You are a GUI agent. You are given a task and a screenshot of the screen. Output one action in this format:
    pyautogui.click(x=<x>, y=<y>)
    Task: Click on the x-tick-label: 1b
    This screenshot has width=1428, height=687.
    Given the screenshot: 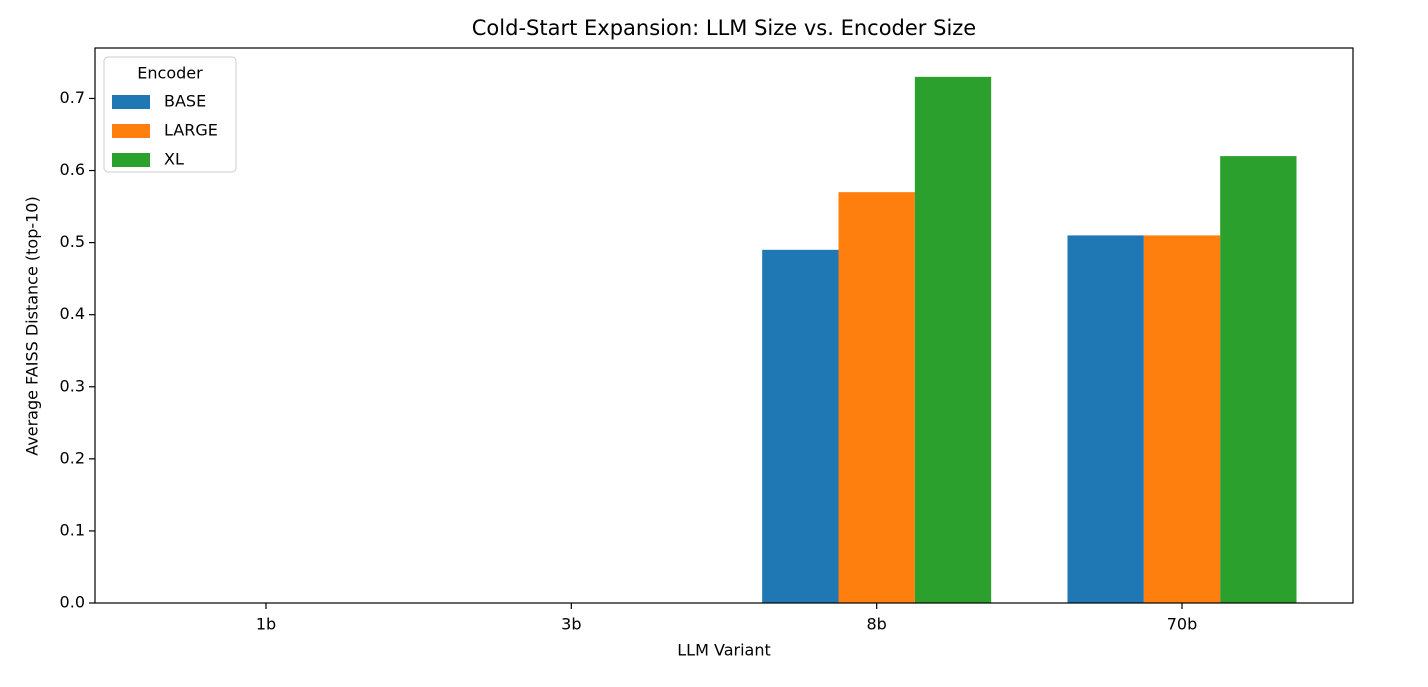 What is the action you would take?
    pyautogui.click(x=266, y=624)
    